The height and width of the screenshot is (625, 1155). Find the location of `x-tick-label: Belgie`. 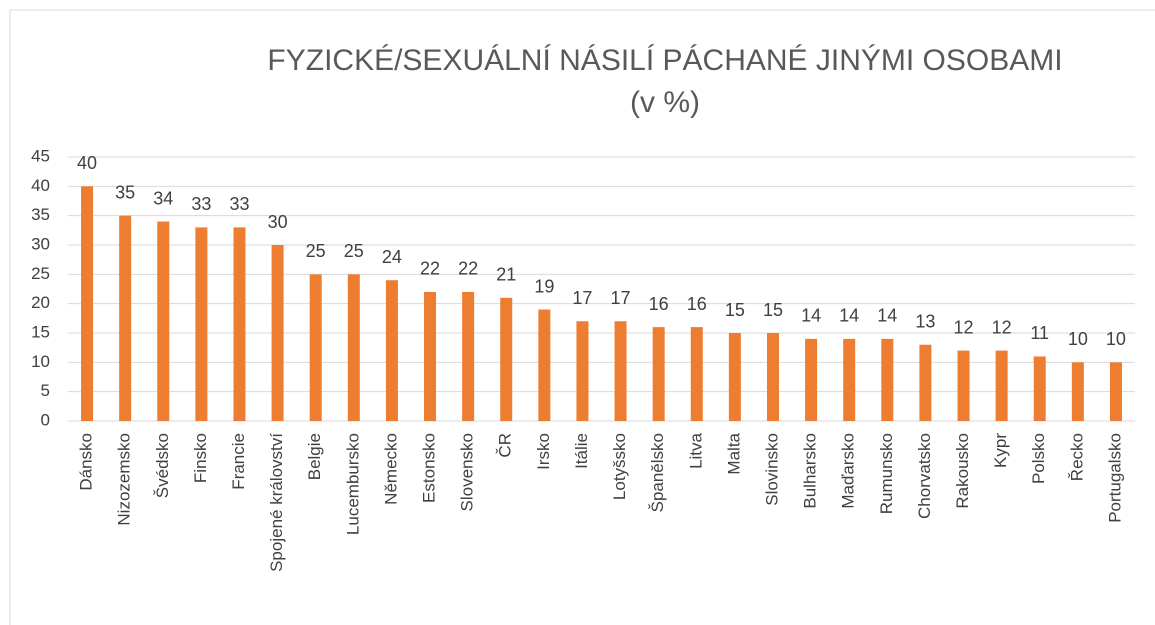

x-tick-label: Belgie is located at coordinates (314, 456).